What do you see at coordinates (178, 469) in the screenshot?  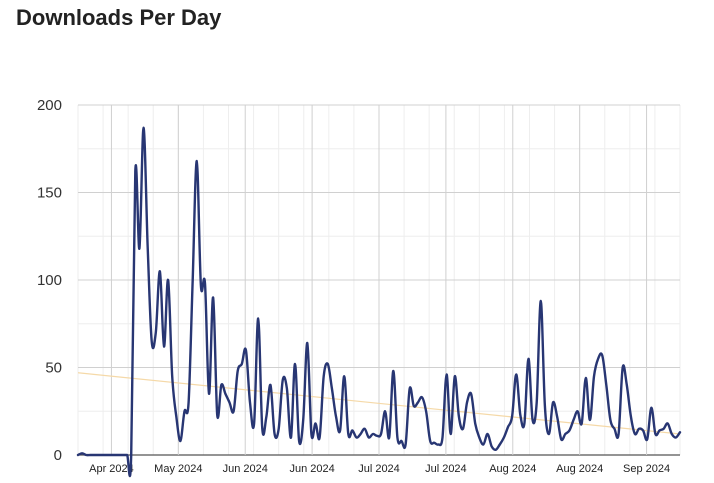 I see `x-tick-label: May 2024` at bounding box center [178, 469].